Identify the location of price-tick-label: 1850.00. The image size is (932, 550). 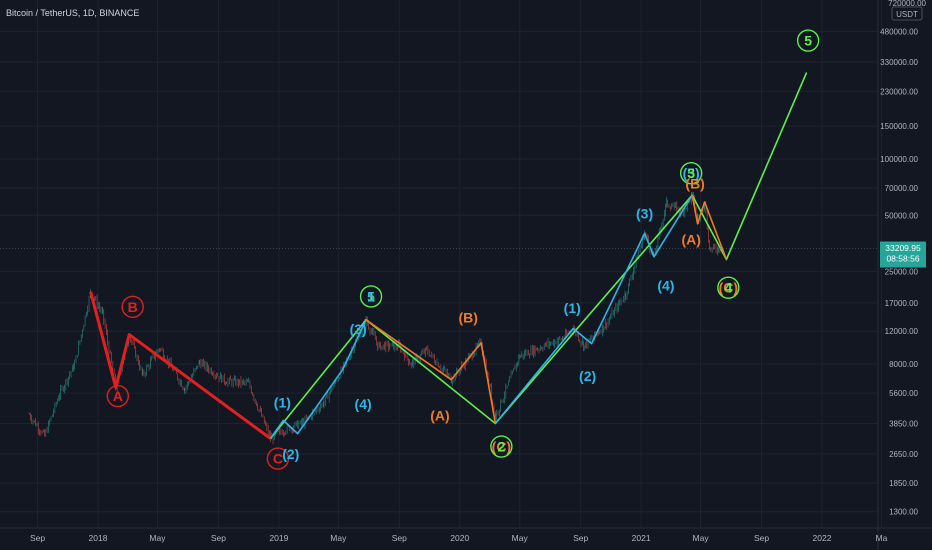
(903, 483).